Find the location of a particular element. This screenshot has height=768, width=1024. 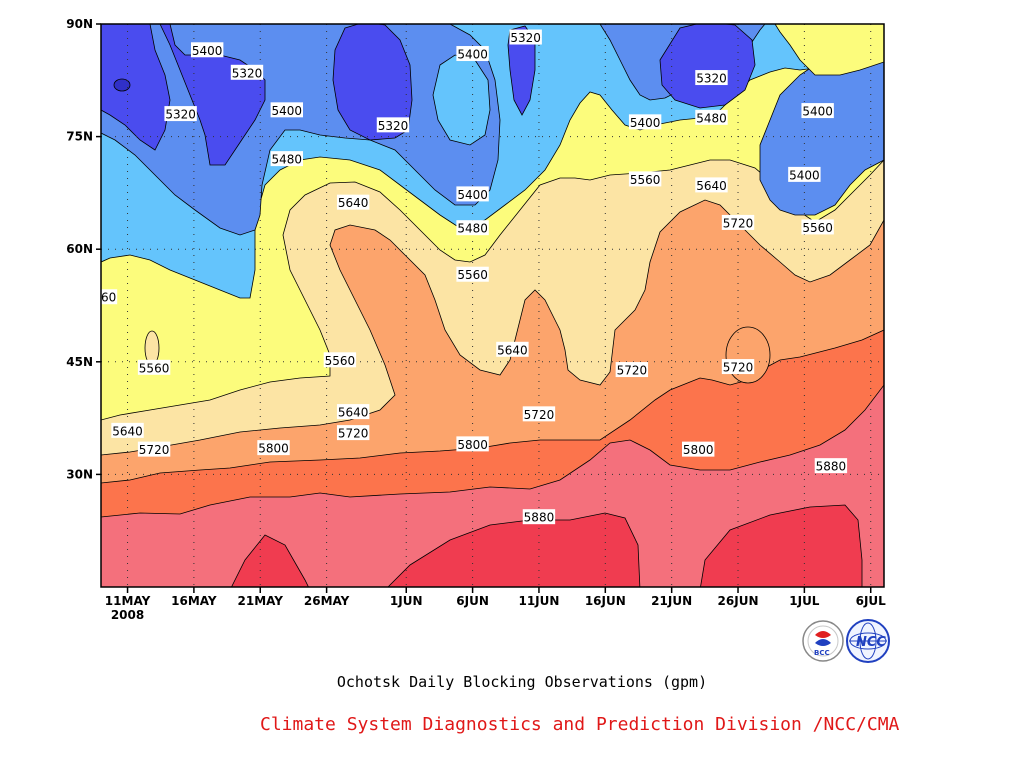

contour-label-11: 5560 is located at coordinates (472, 274).